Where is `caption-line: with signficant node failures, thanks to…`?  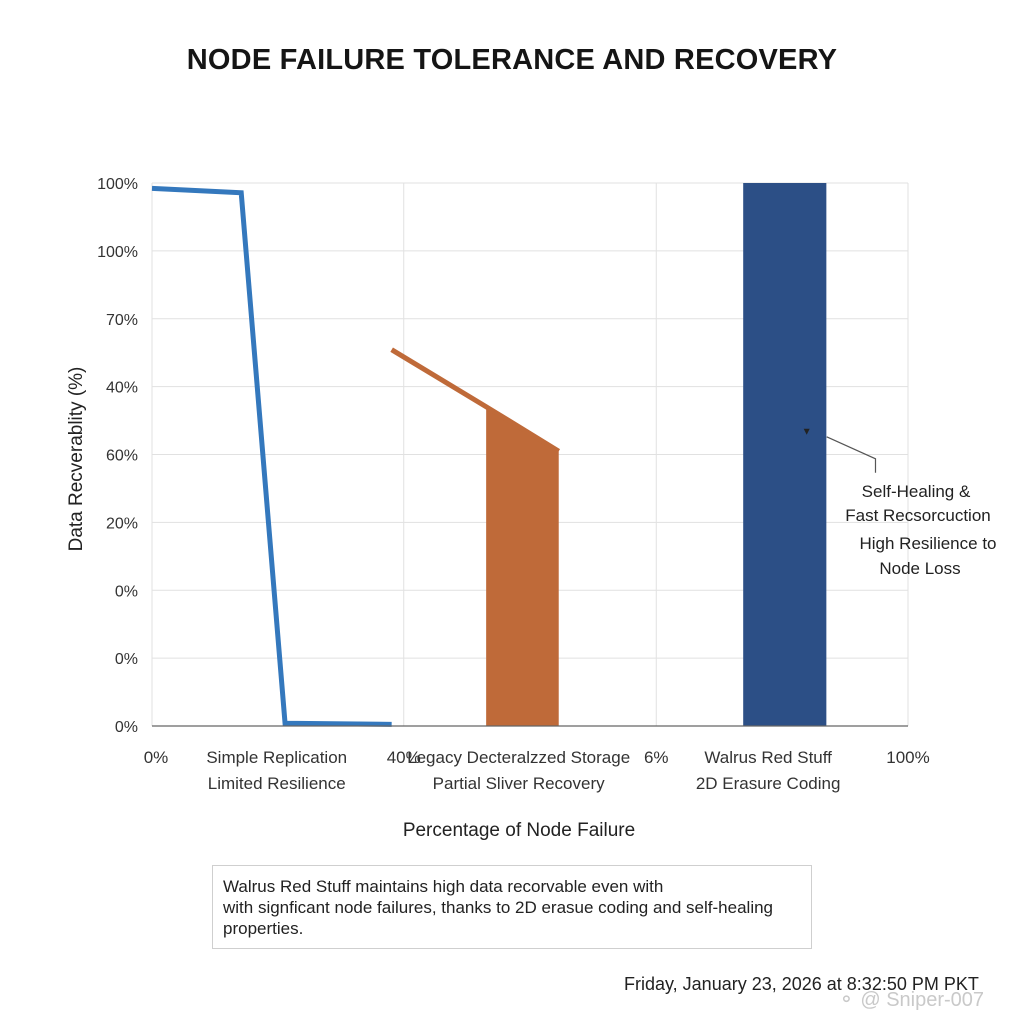
caption-line: with signficant node failures, thanks to… is located at coordinates (498, 907).